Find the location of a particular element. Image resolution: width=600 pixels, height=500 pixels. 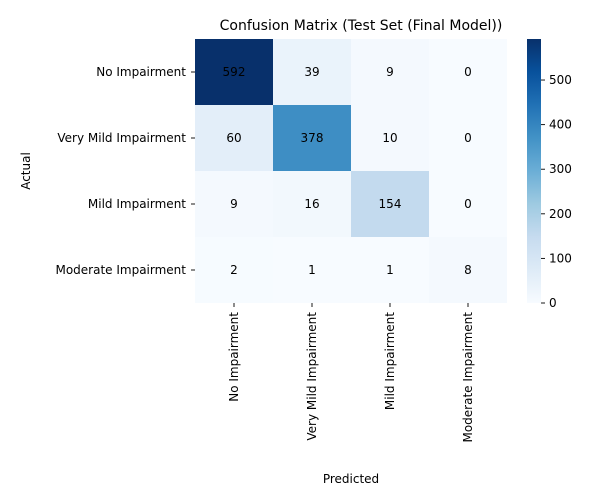

x-tick-label: Moderate Impairment is located at coordinates (468, 377).